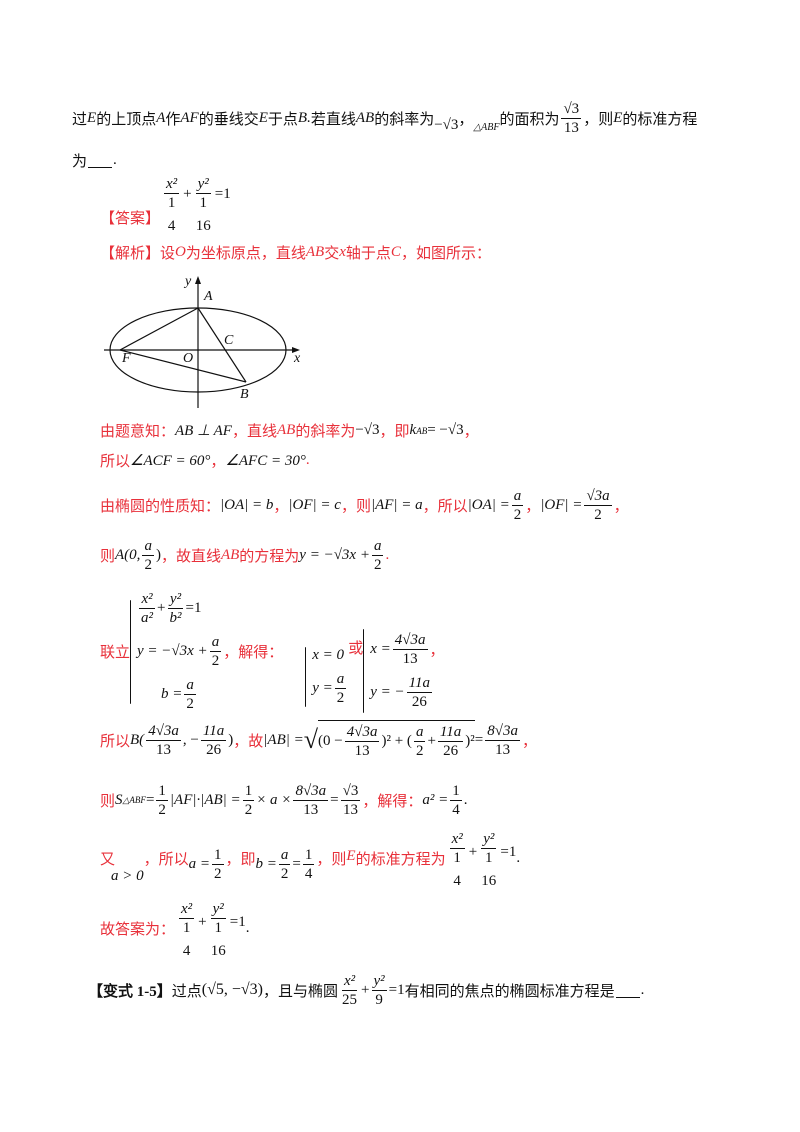 This screenshot has width=800, height=1132. Describe the element at coordinates (186, 951) in the screenshot. I see `denominator-note: 4` at that location.